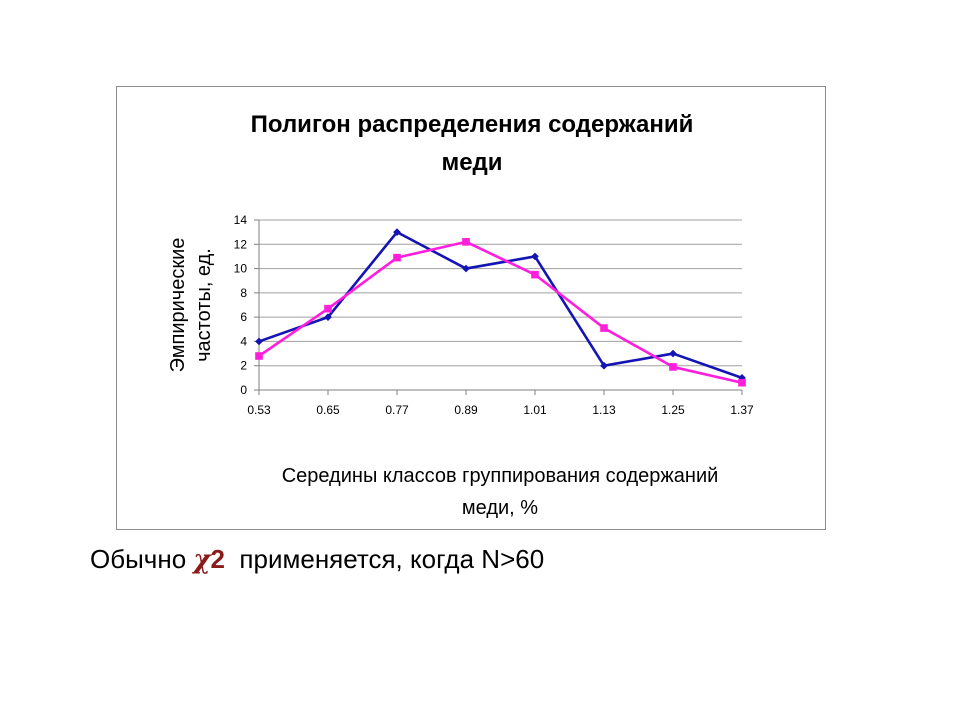 The image size is (960, 720). I want to click on series-1-line, so click(500, 305).